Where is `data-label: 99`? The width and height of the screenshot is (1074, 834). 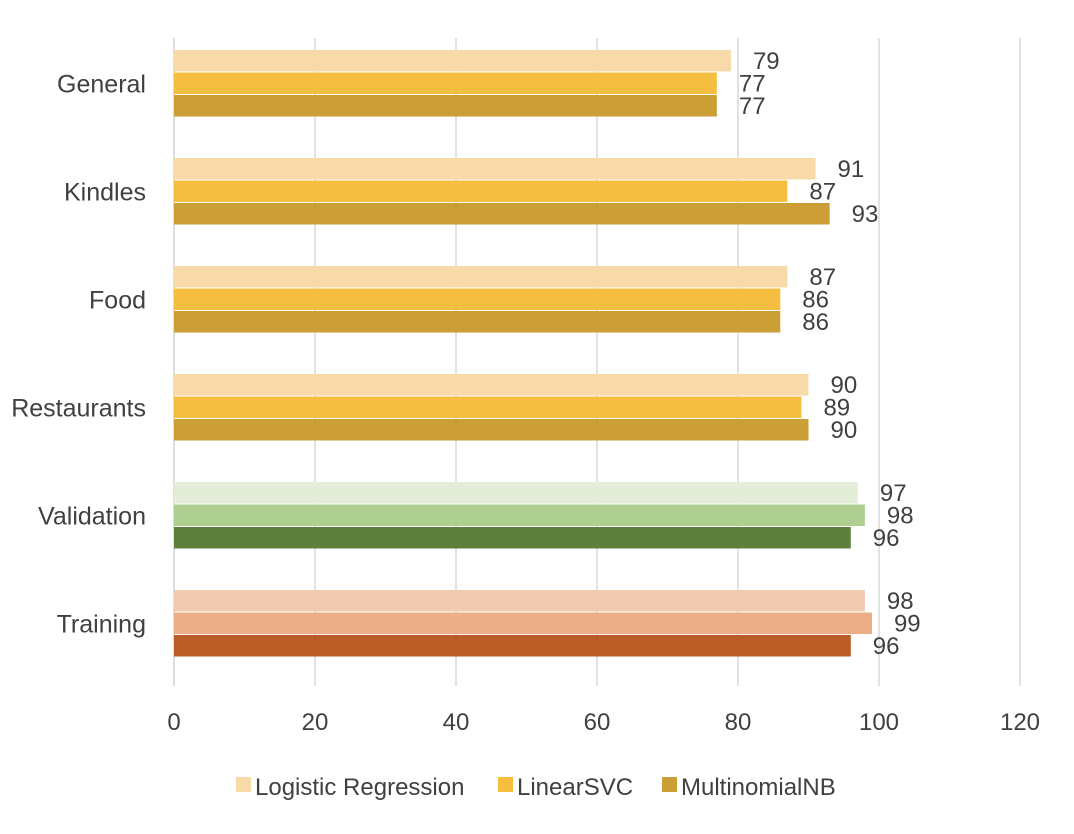 data-label: 99 is located at coordinates (907, 623).